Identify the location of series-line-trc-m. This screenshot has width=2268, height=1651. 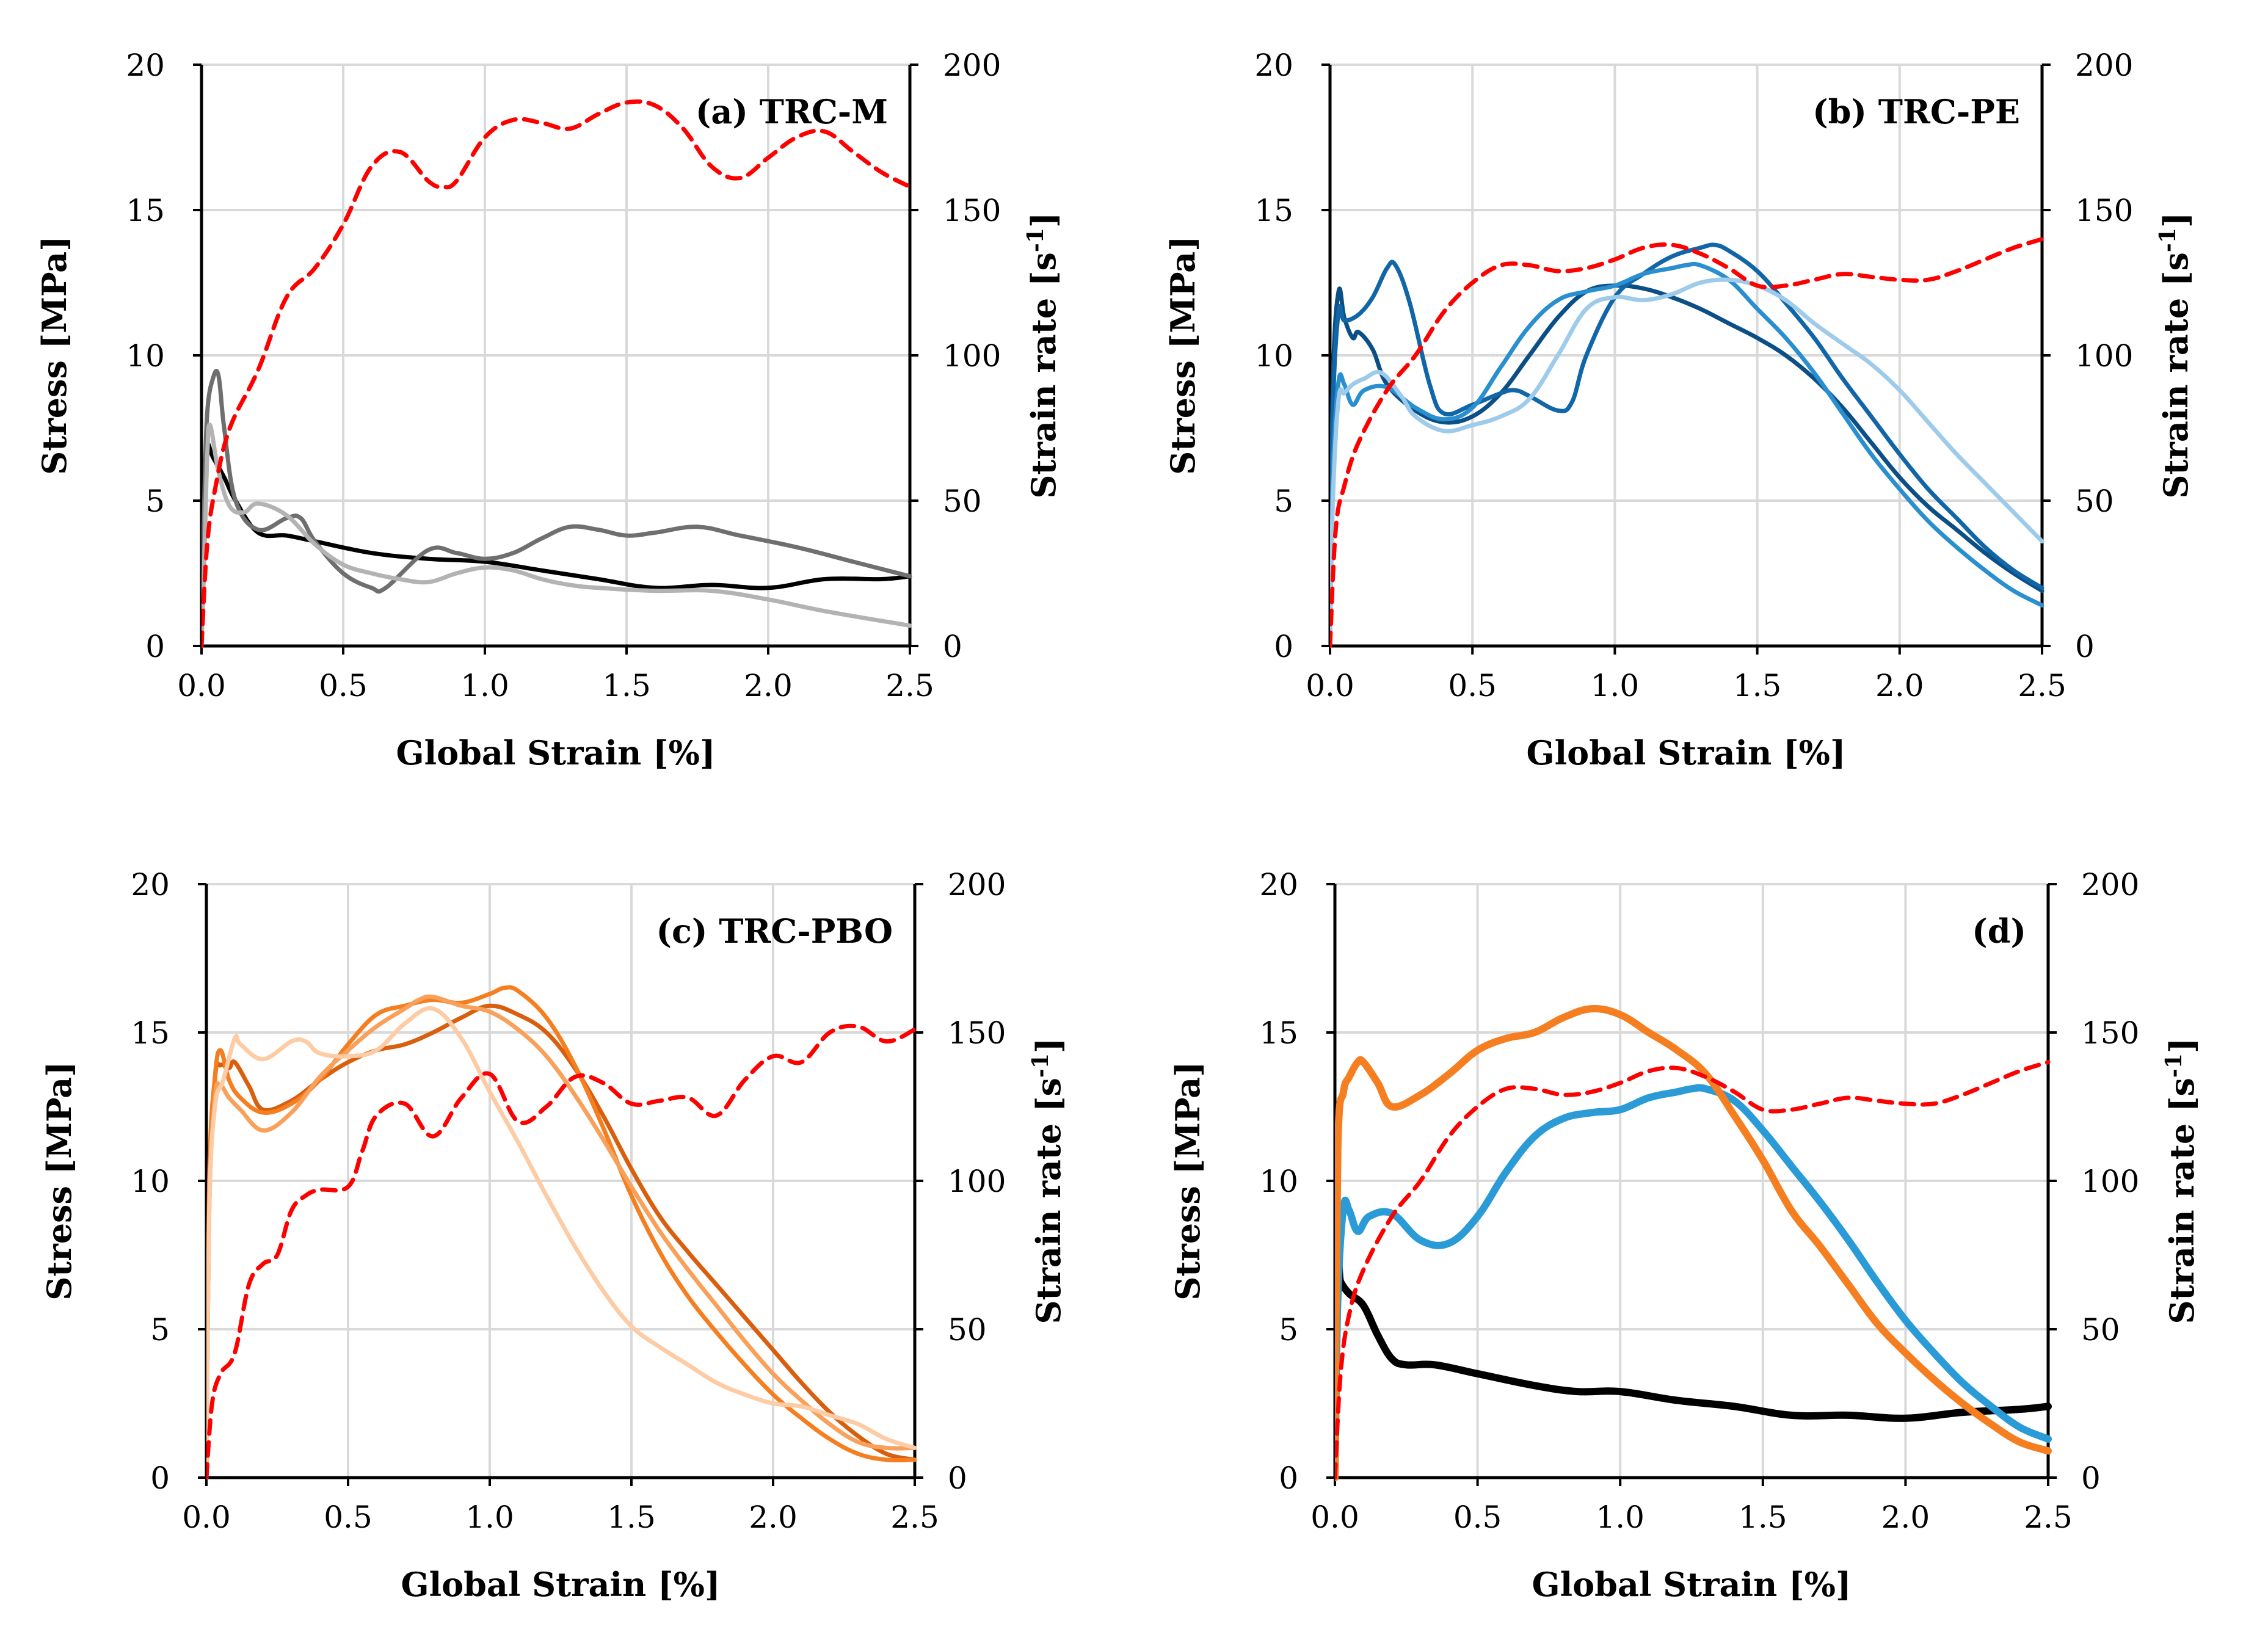
(1694, 1366).